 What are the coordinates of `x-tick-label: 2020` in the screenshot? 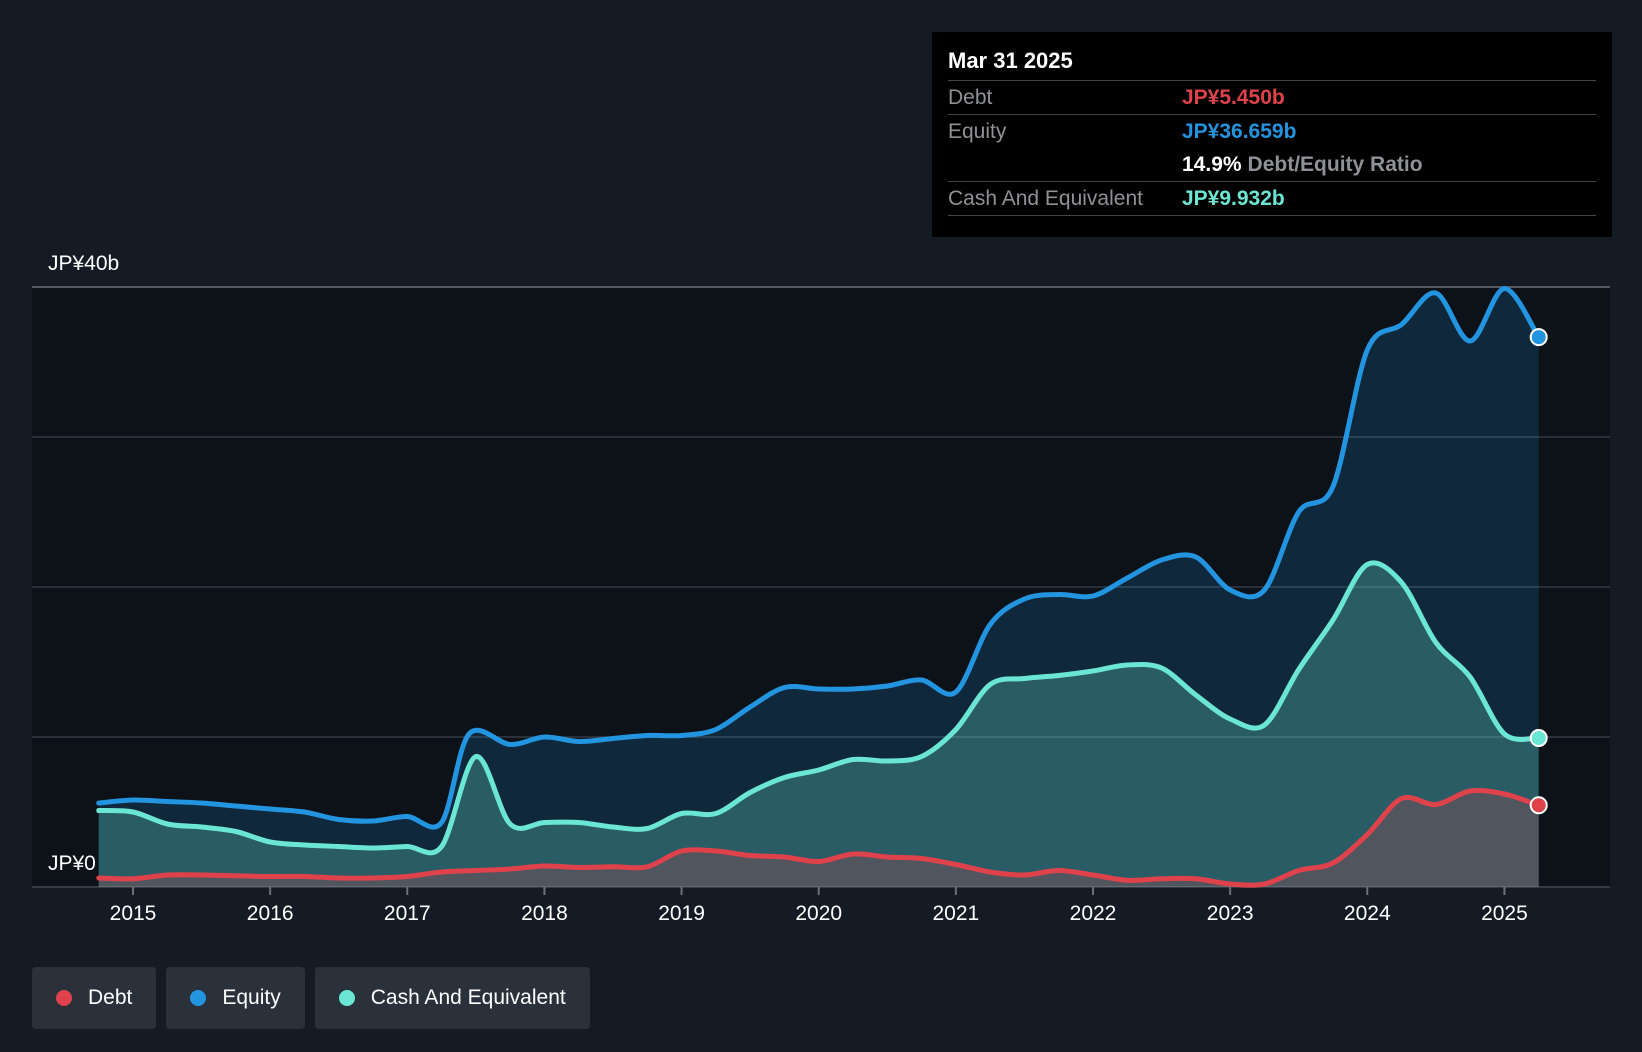 It's located at (818, 913).